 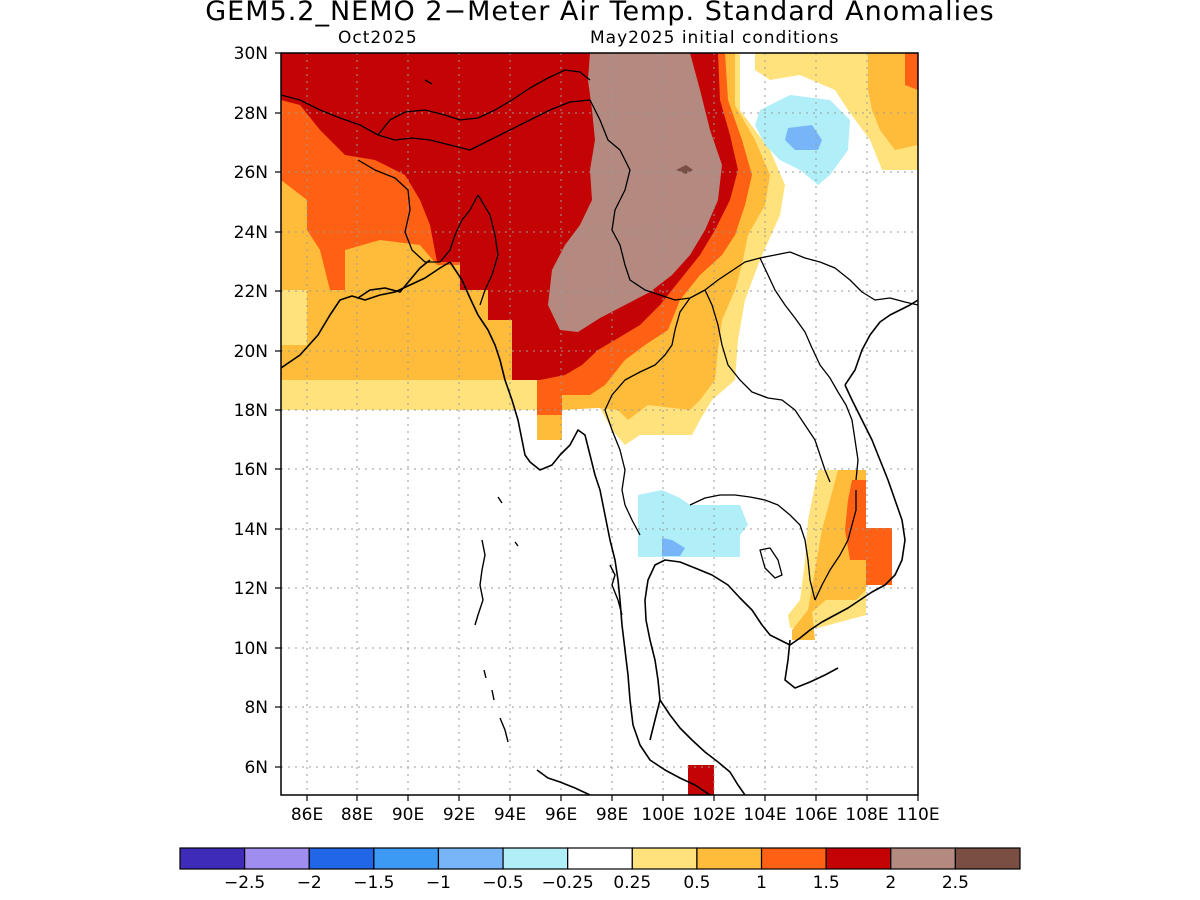 I want to click on lon-label: 96E, so click(x=561, y=815).